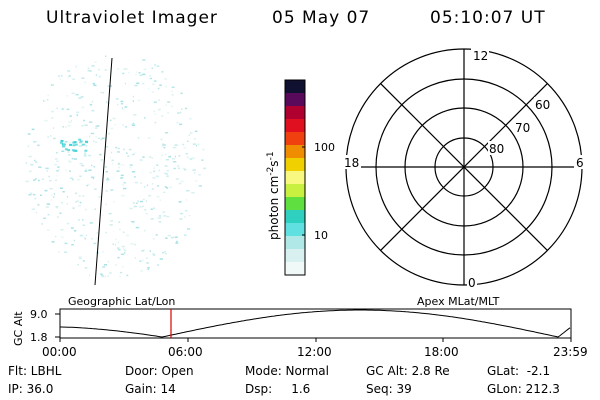 This screenshot has height=400, width=600. What do you see at coordinates (185, 352) in the screenshot?
I see `timeline-xtick-0600: 06:00` at bounding box center [185, 352].